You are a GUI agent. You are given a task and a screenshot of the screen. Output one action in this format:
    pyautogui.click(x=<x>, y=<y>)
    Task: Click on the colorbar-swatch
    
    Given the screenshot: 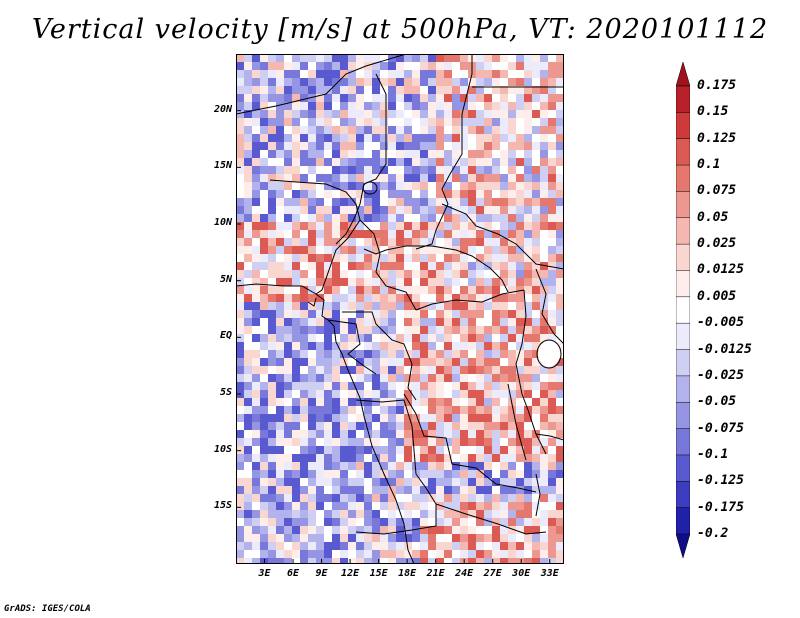 What is the action you would take?
    pyautogui.click(x=683, y=389)
    